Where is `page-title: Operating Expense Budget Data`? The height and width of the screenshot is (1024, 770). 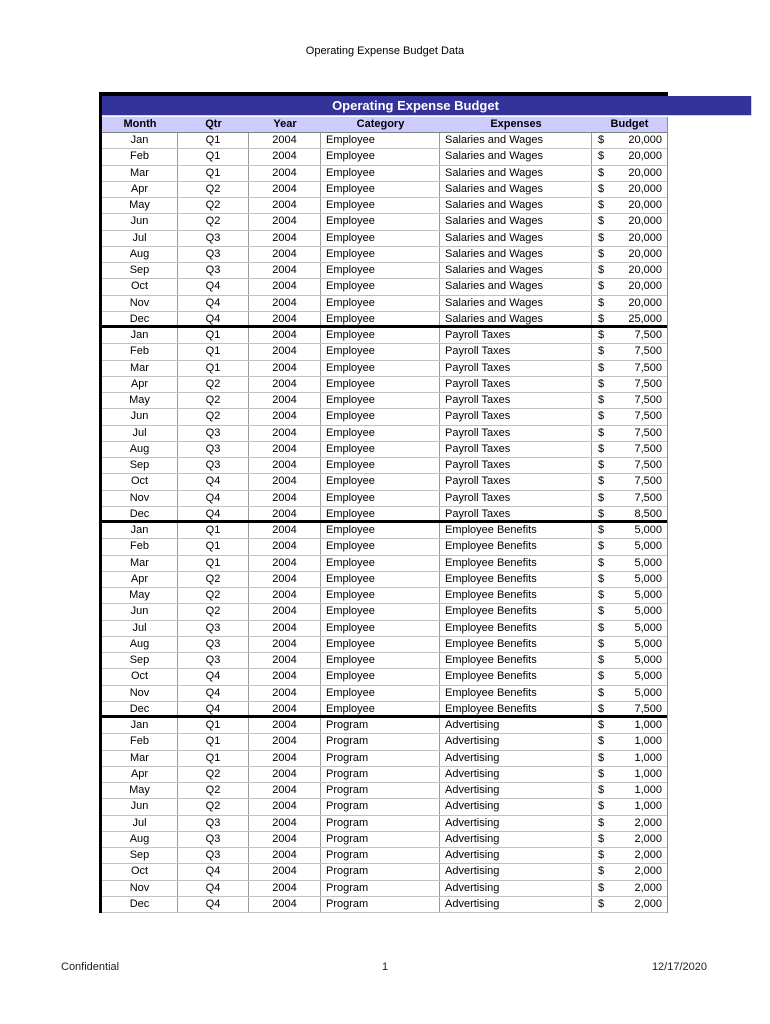
page-title: Operating Expense Budget Data is located at coordinates (385, 51).